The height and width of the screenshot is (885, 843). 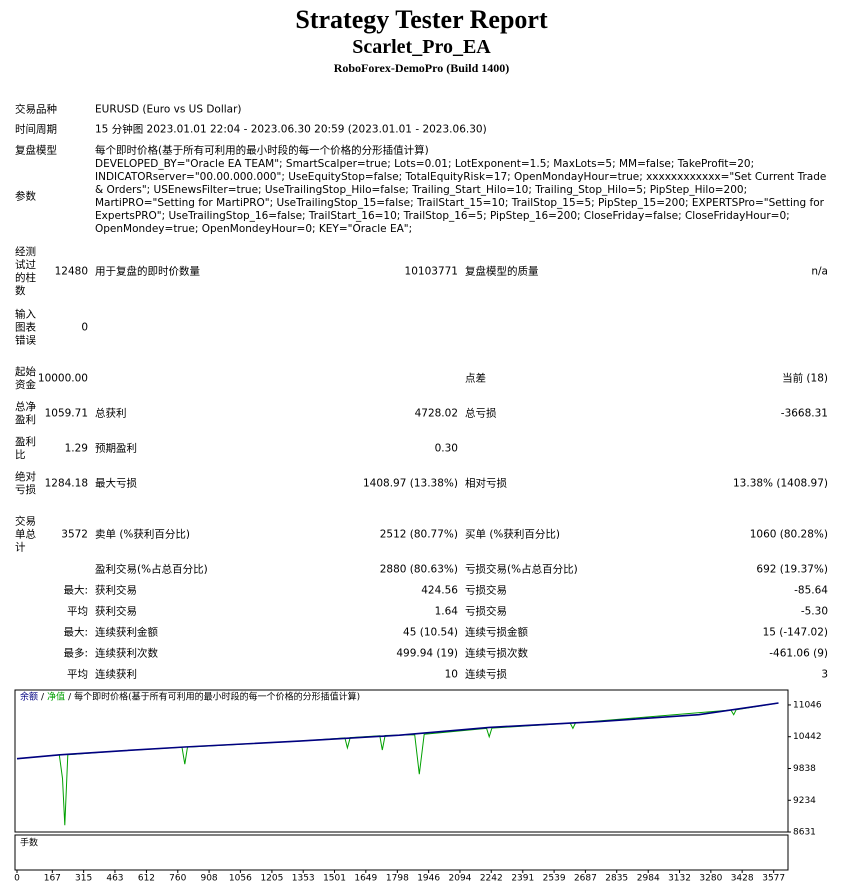 I want to click on lots-label: 手数, so click(x=29, y=843).